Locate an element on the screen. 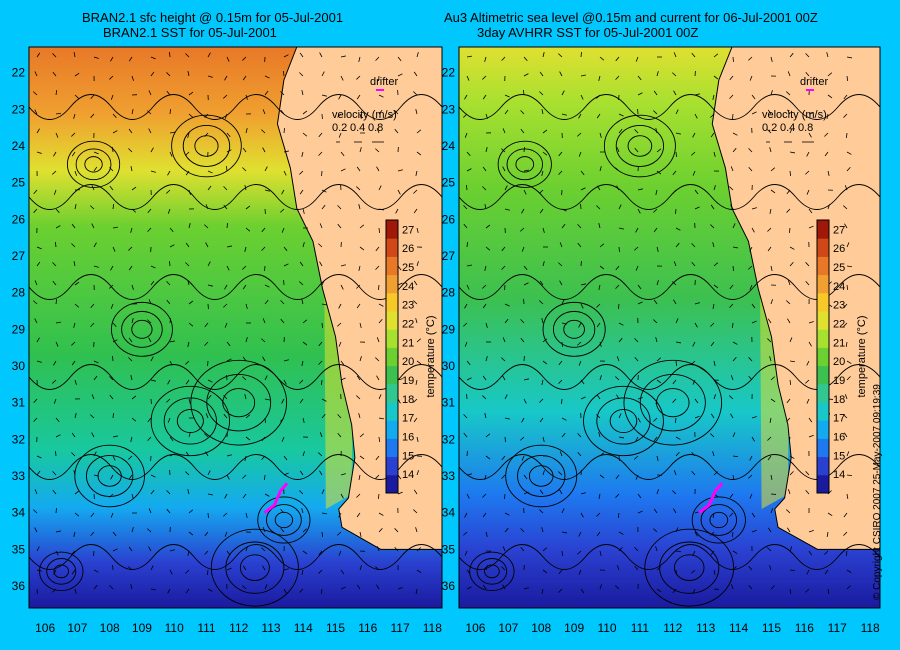 Image resolution: width=900 pixels, height=650 pixels. x-tick-label: 116 is located at coordinates (367, 628).